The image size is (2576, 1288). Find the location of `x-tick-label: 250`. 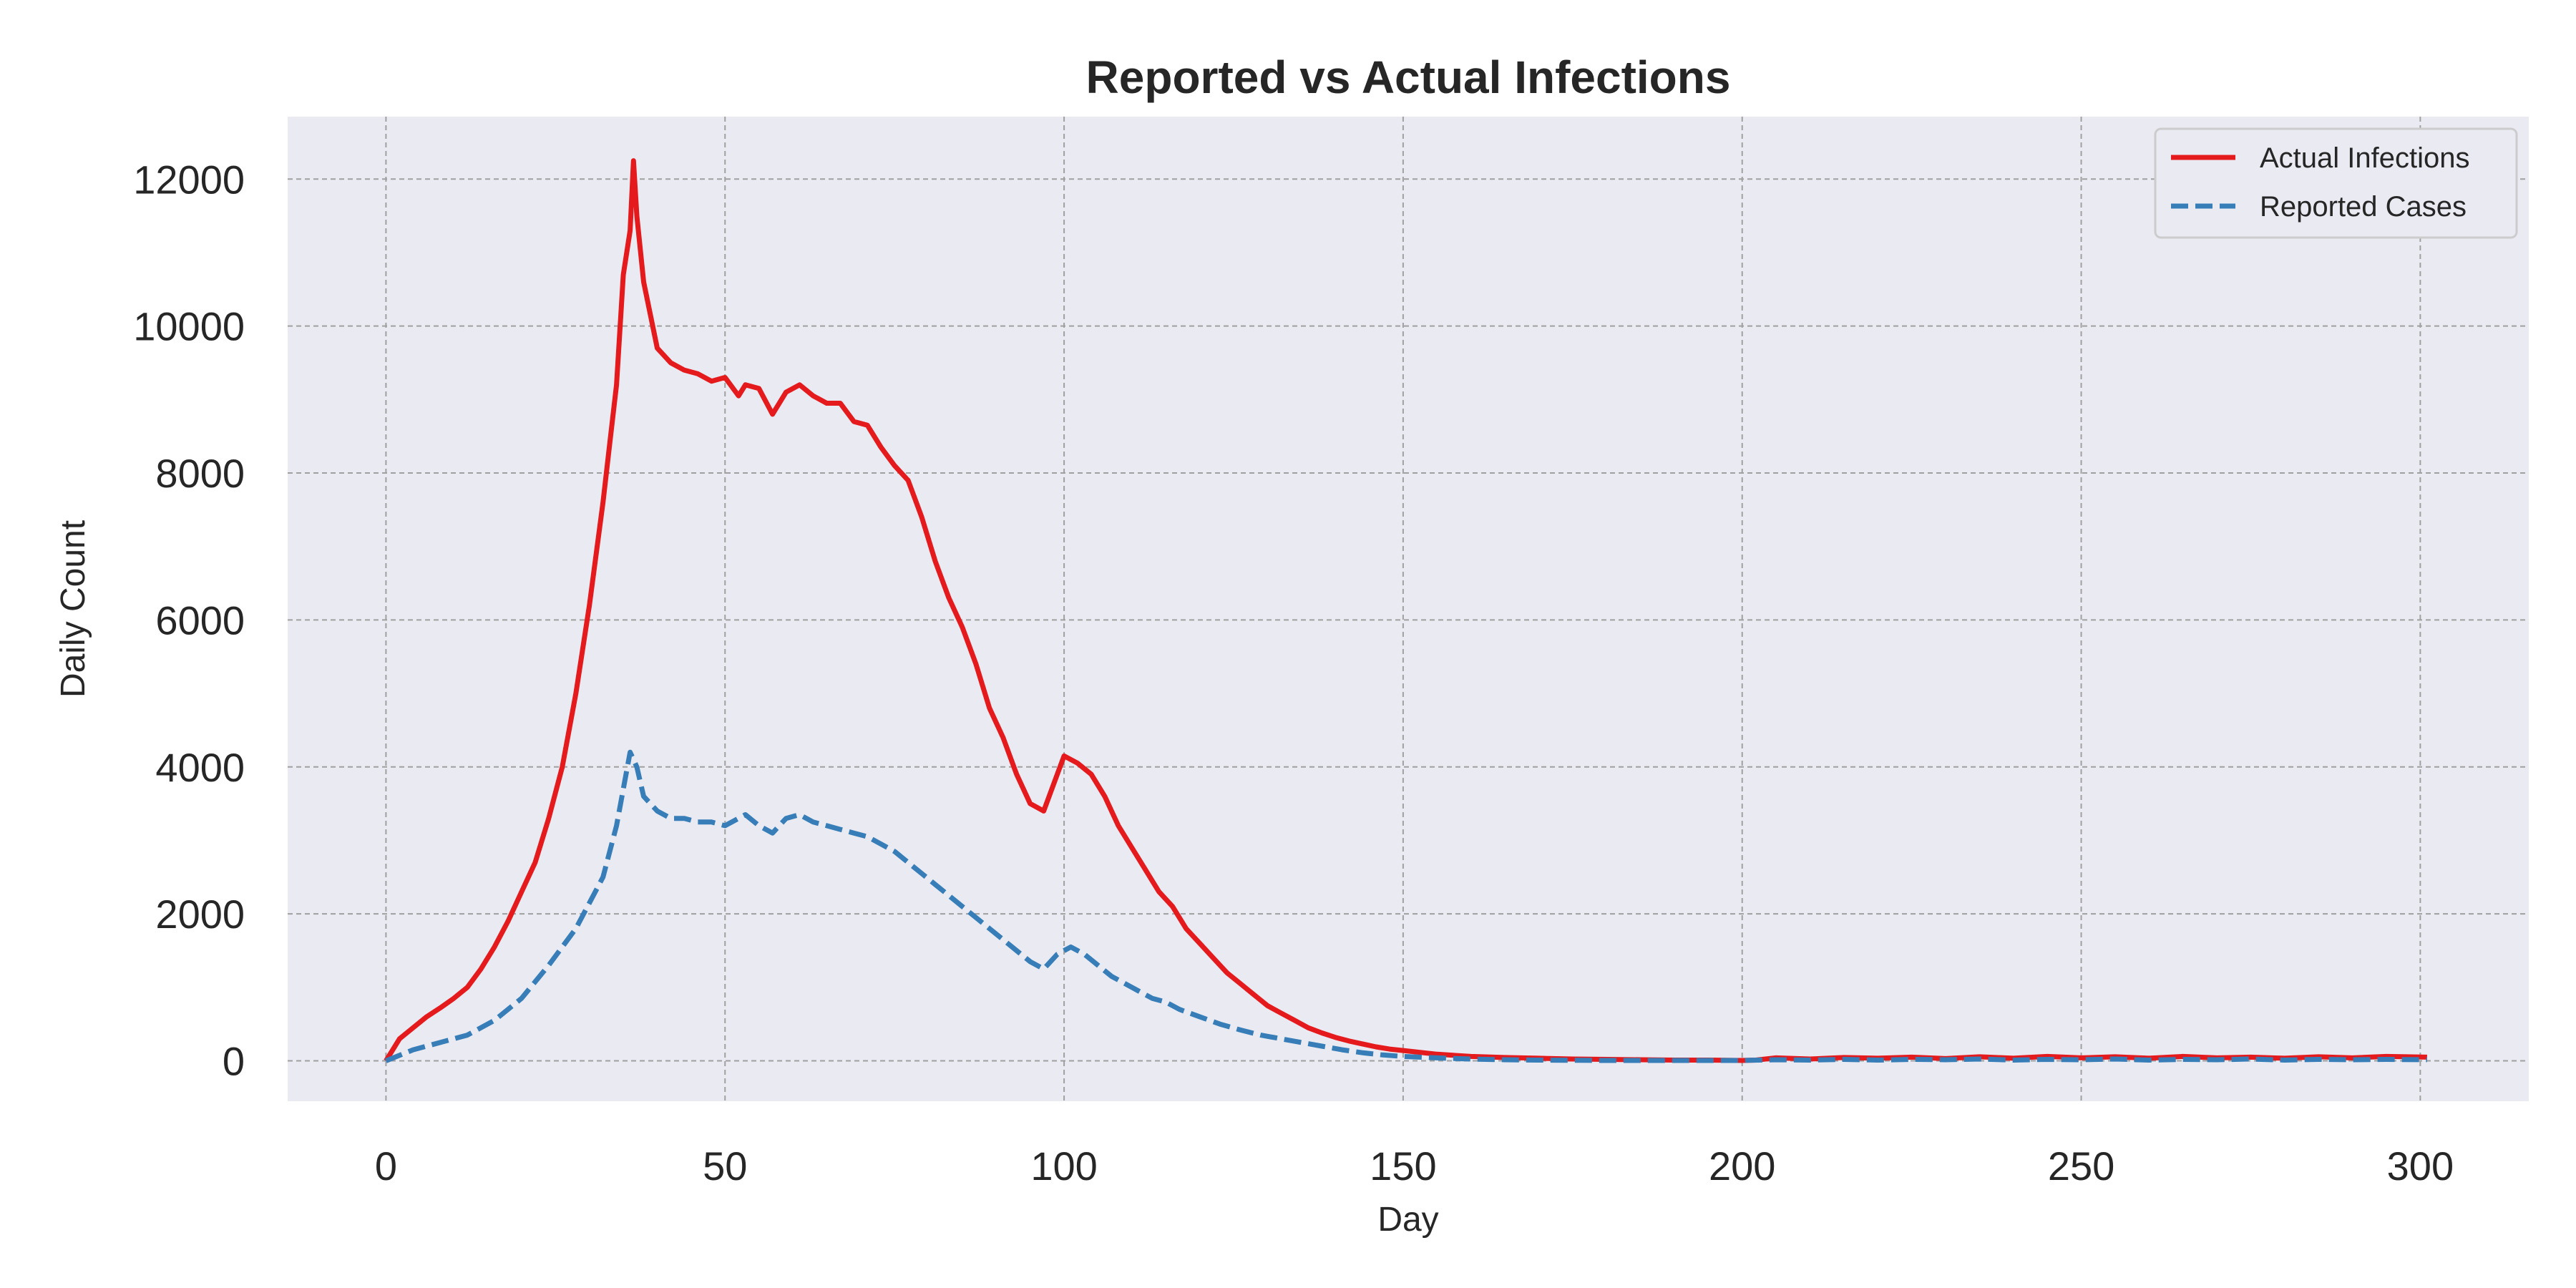

x-tick-label: 250 is located at coordinates (2081, 1166).